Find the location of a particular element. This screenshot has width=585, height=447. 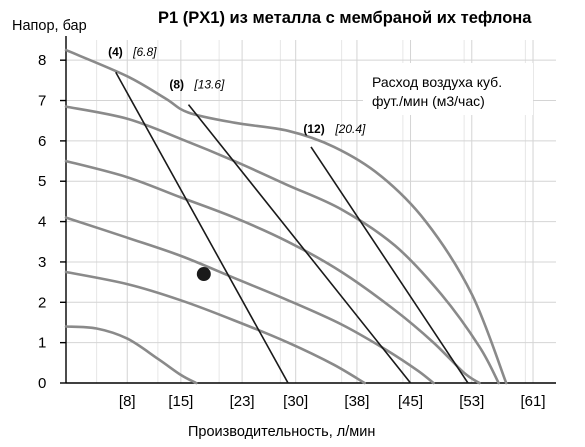

air-line-m3-label-2: [13.6] is located at coordinates (209, 84).